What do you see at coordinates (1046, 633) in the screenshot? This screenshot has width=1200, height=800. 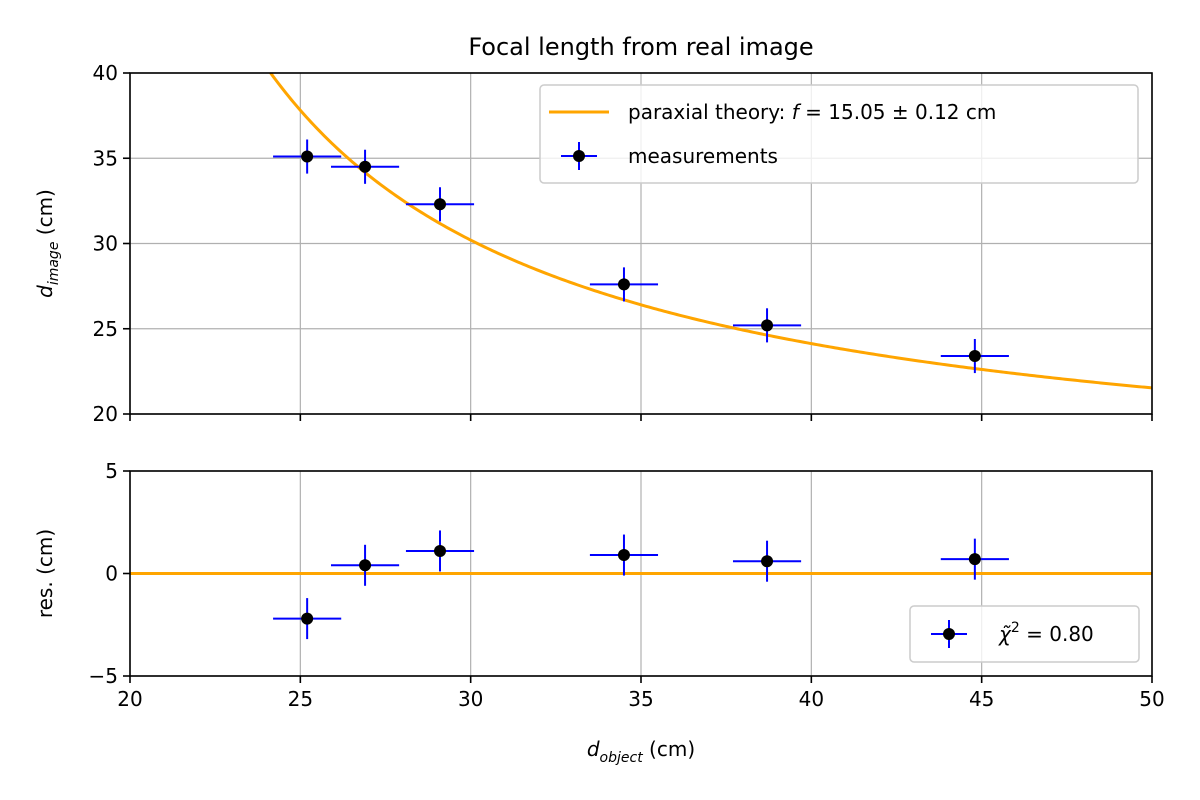 I see `legend-label-chi2: χ̃2 = 0.80` at bounding box center [1046, 633].